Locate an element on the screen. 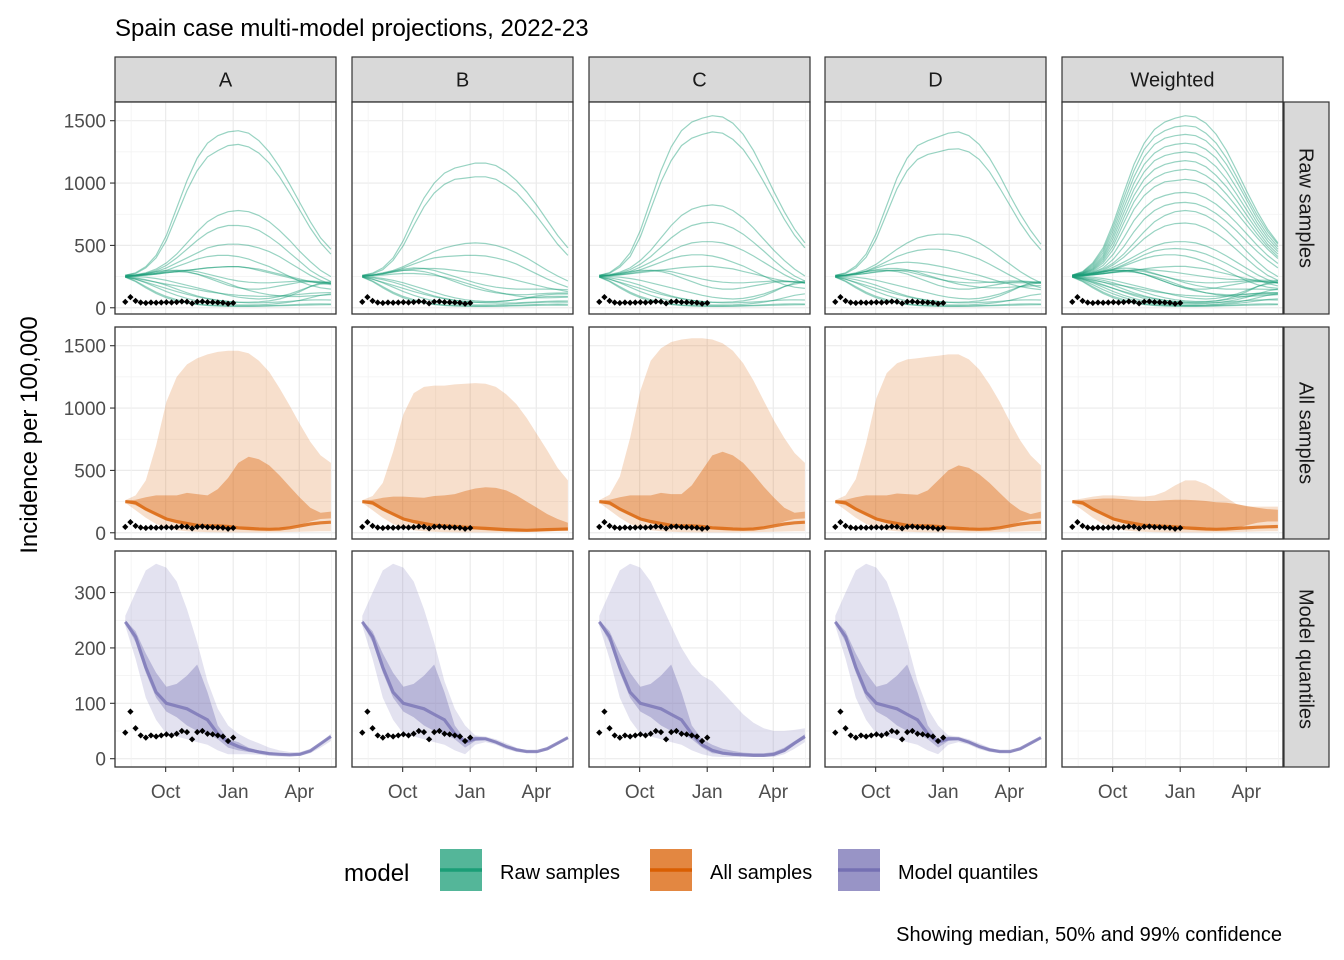 This screenshot has width=1344, height=960. y-tick-label: 1000 is located at coordinates (85, 409).